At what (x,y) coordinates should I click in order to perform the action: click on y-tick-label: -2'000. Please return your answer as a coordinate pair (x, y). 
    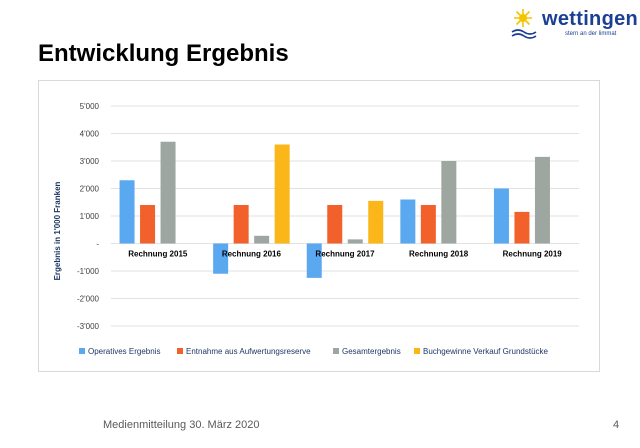
    Looking at the image, I should click on (88, 299).